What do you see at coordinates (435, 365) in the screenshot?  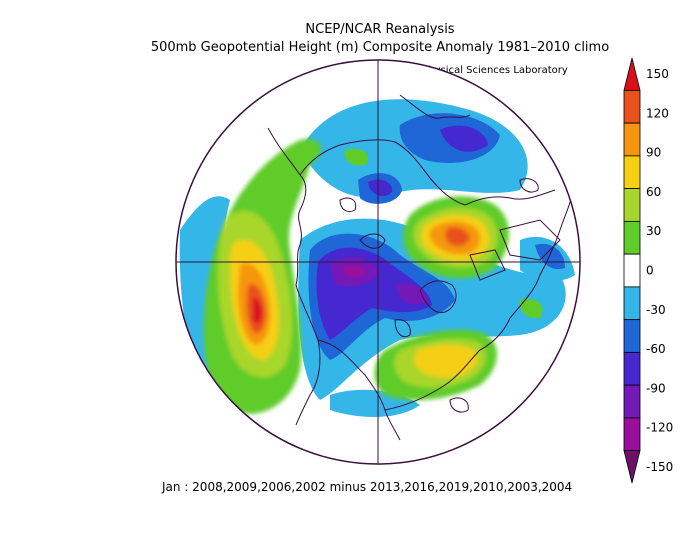 I see `positive-atlantic` at bounding box center [435, 365].